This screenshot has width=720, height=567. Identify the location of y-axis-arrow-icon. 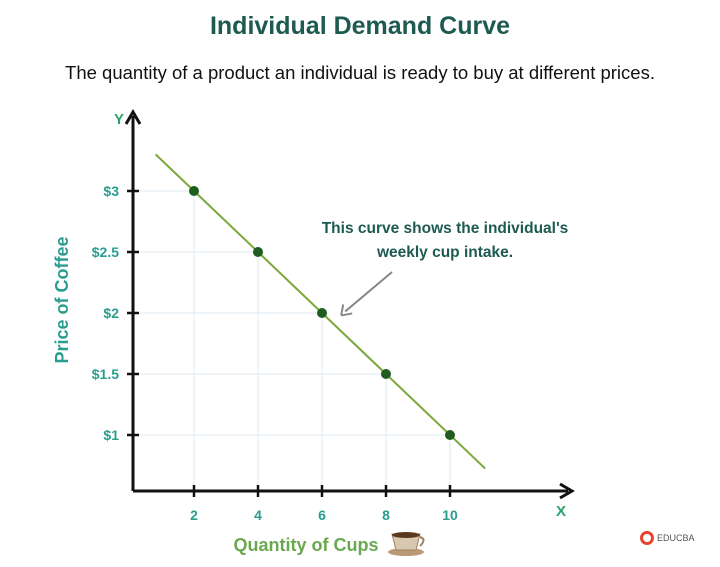
(133, 117).